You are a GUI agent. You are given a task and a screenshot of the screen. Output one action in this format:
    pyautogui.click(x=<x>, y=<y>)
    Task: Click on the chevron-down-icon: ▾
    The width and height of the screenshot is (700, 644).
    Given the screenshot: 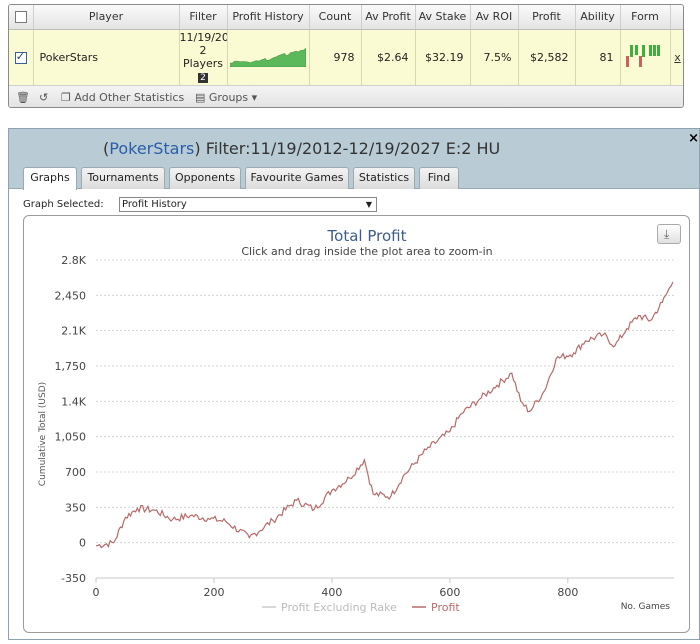 What is the action you would take?
    pyautogui.click(x=254, y=97)
    